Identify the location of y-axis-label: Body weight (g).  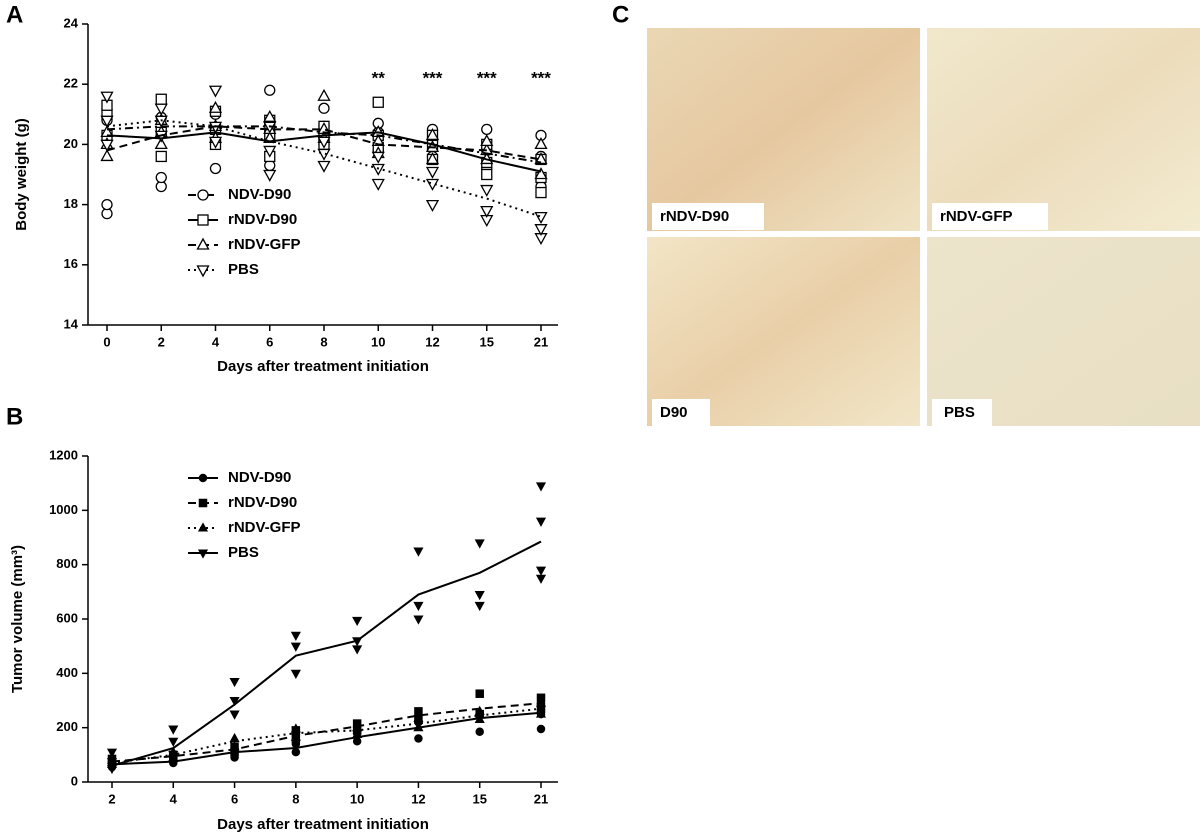
(21, 174).